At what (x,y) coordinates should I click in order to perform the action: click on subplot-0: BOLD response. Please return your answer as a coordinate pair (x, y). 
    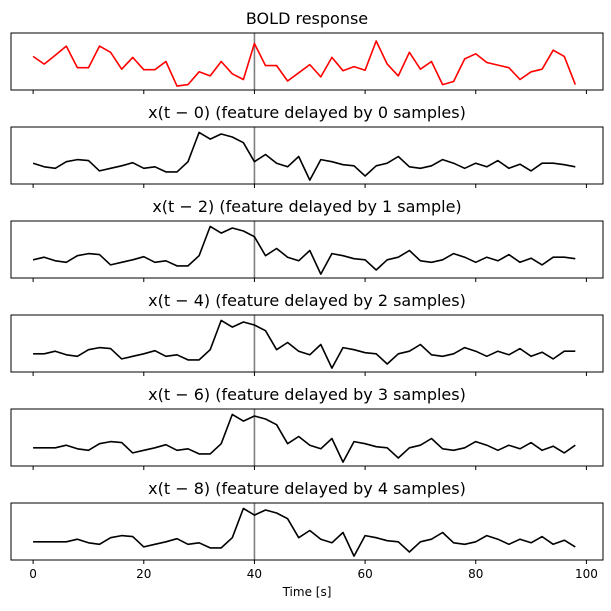
    Looking at the image, I should click on (307, 51).